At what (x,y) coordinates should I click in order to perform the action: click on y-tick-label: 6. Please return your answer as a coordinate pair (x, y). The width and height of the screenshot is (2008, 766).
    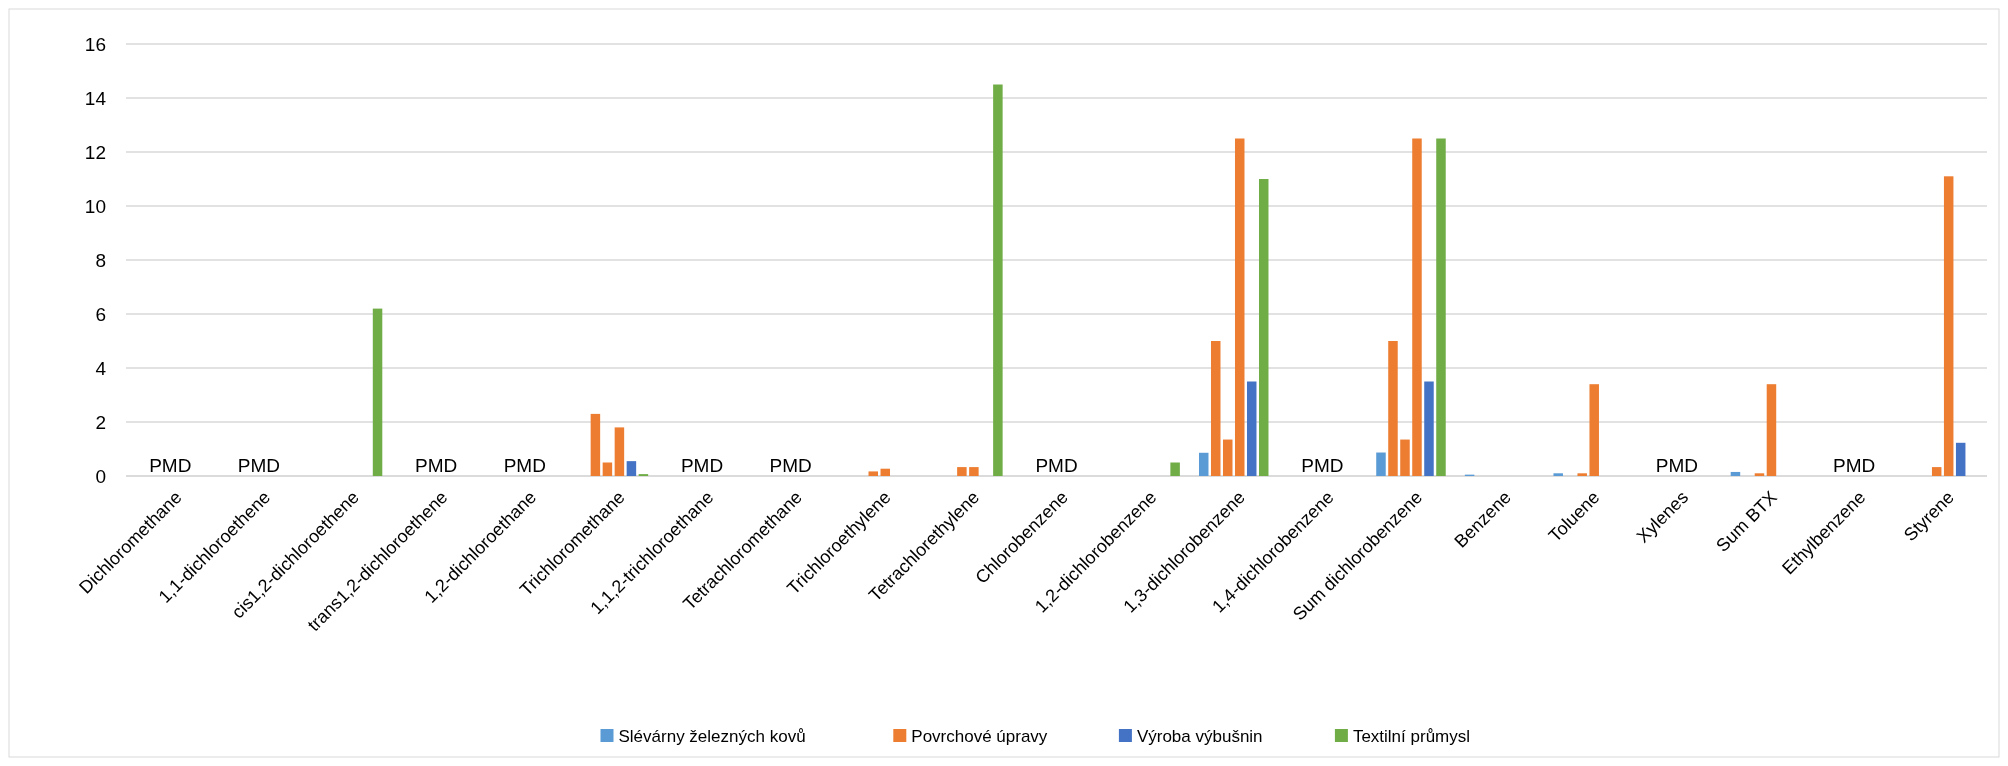
    Looking at the image, I should click on (100, 314).